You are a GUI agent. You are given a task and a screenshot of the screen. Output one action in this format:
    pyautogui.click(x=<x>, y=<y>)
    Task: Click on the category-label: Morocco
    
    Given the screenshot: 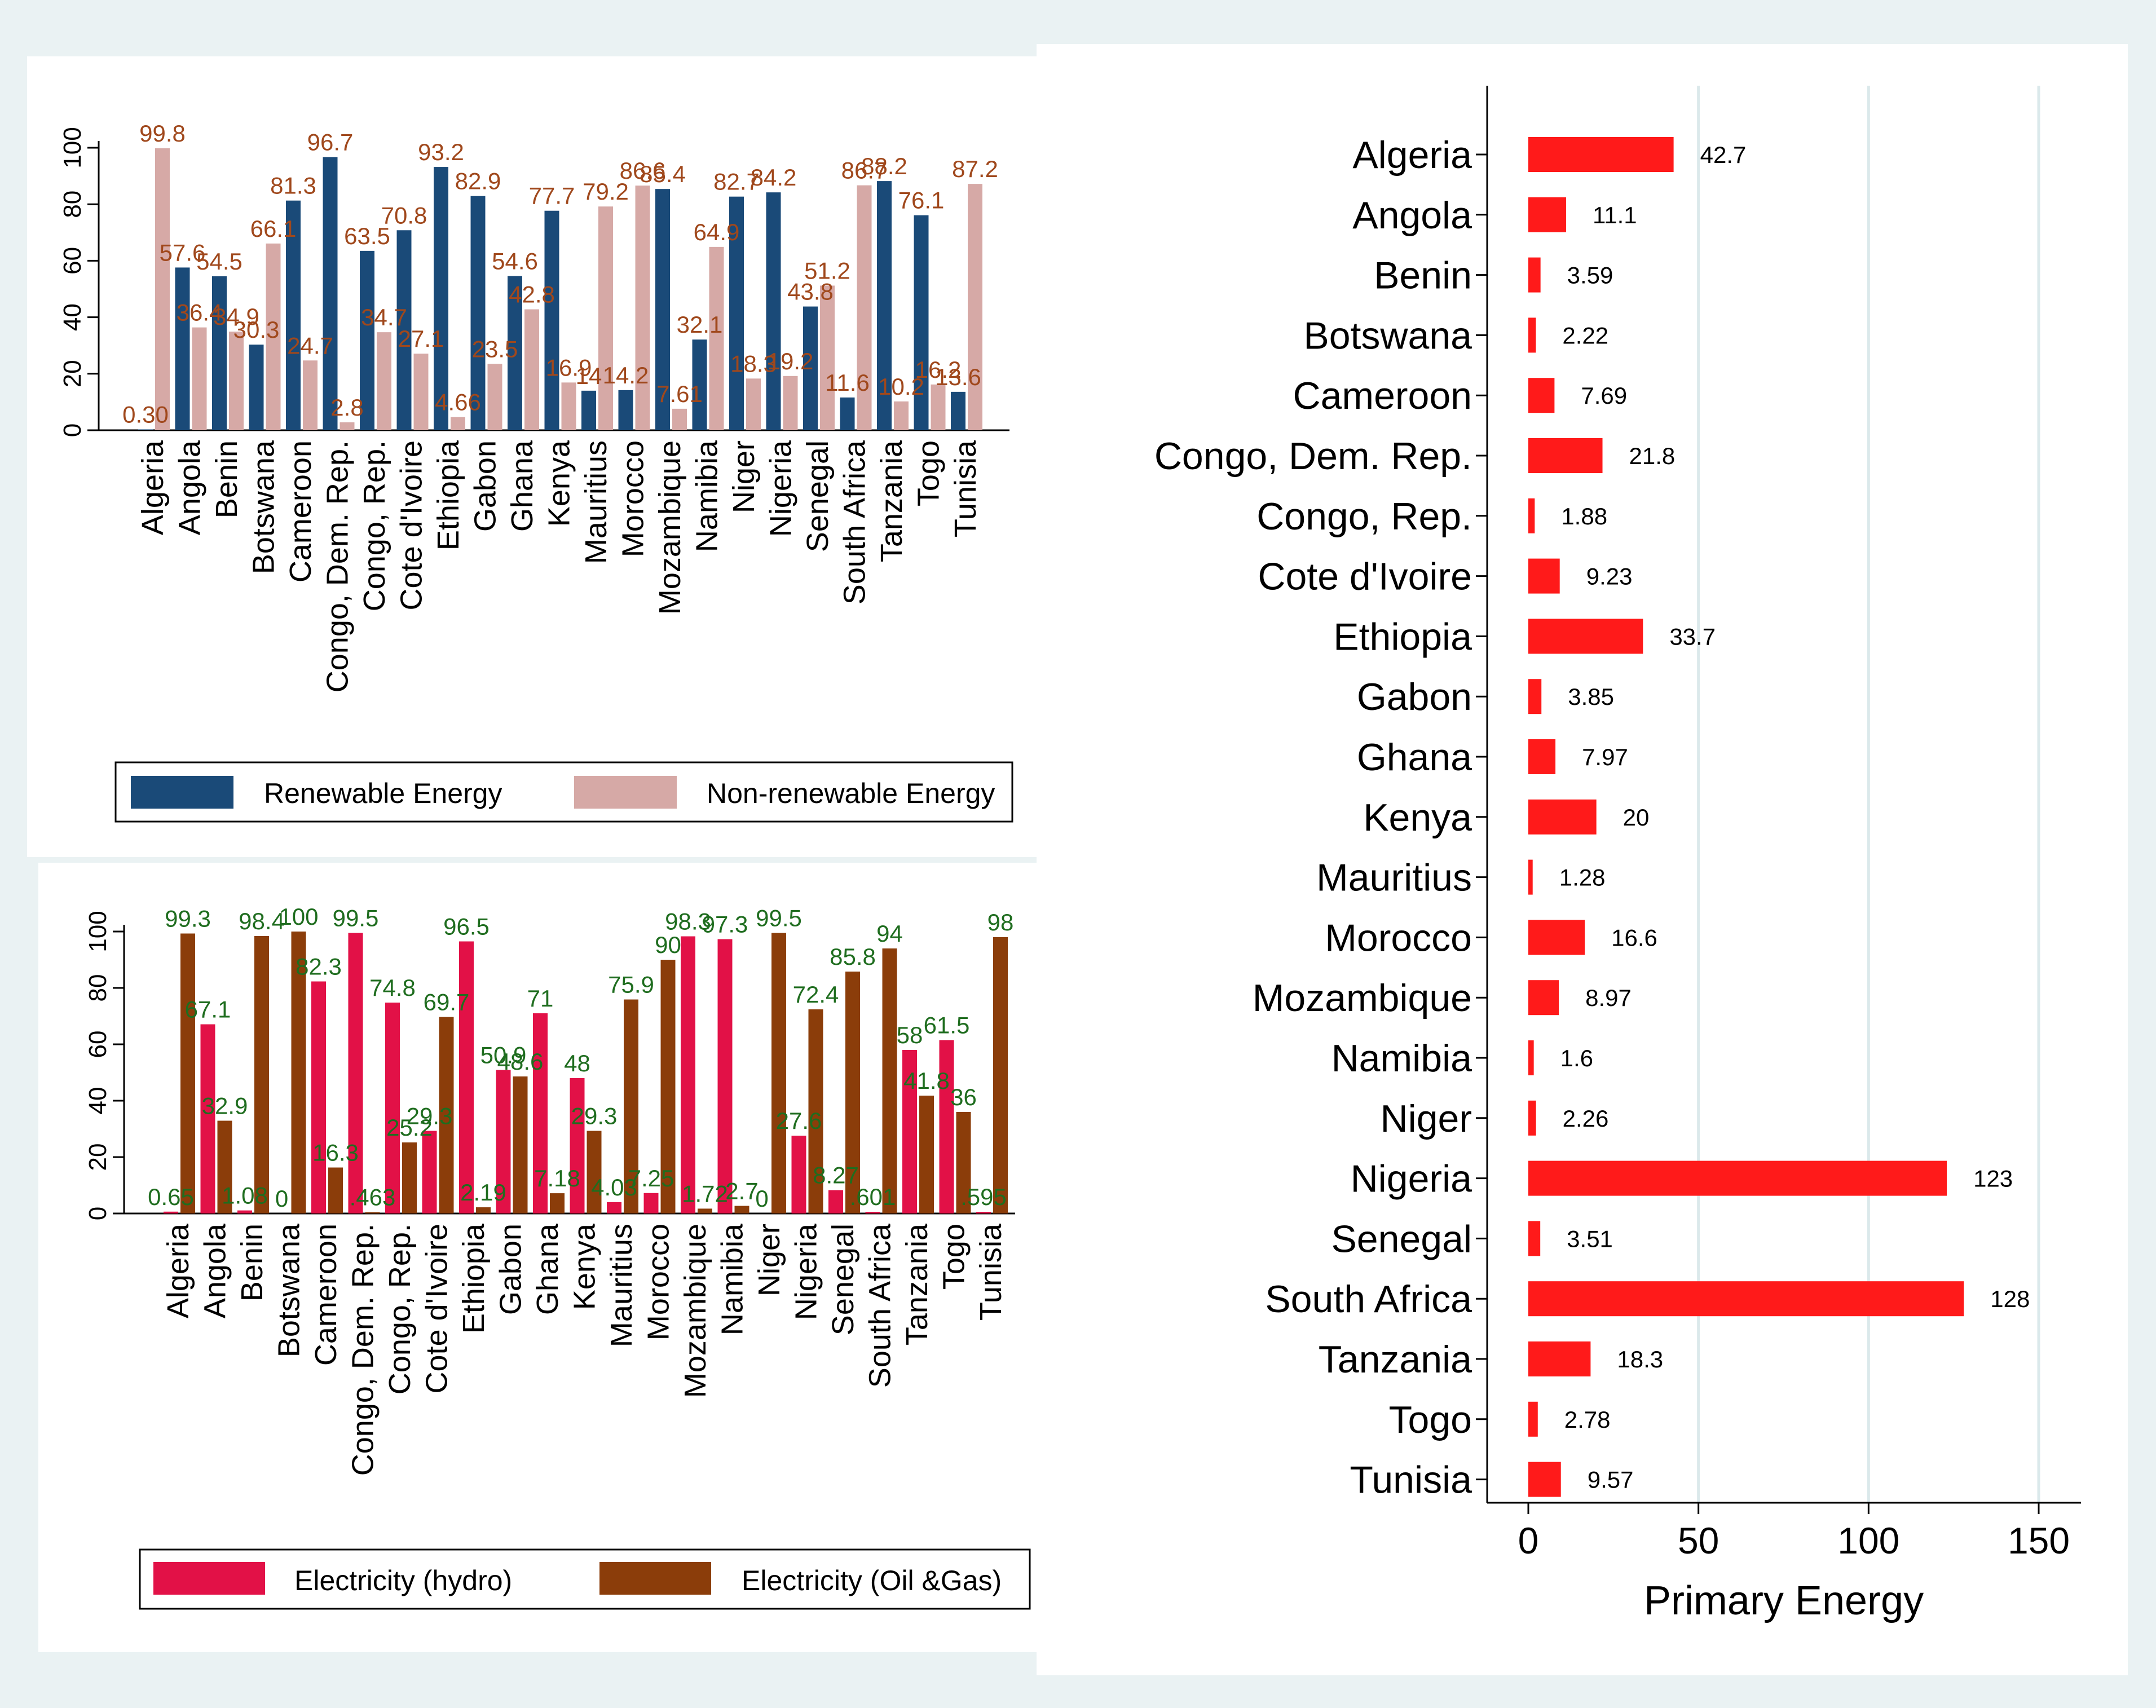 What is the action you would take?
    pyautogui.click(x=633, y=499)
    